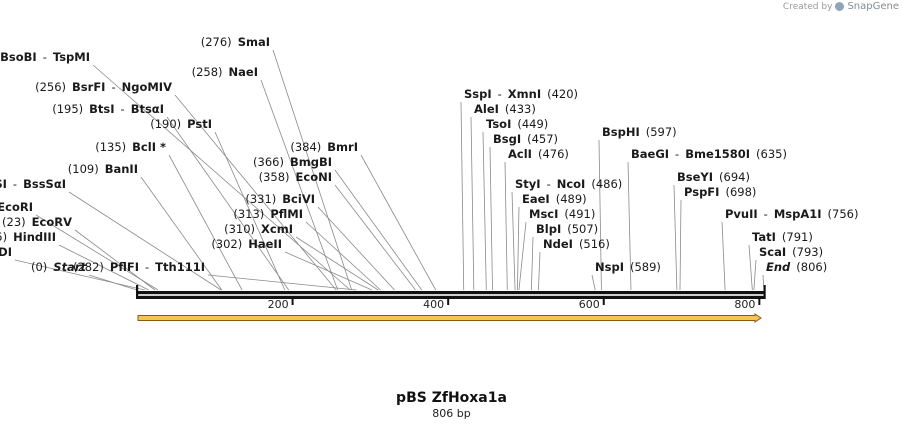 The width and height of the screenshot is (903, 430). What do you see at coordinates (45, 57) in the screenshot?
I see `site-label-274: (274)AvaI-XmaI-BsoBI-TspMI` at bounding box center [45, 57].